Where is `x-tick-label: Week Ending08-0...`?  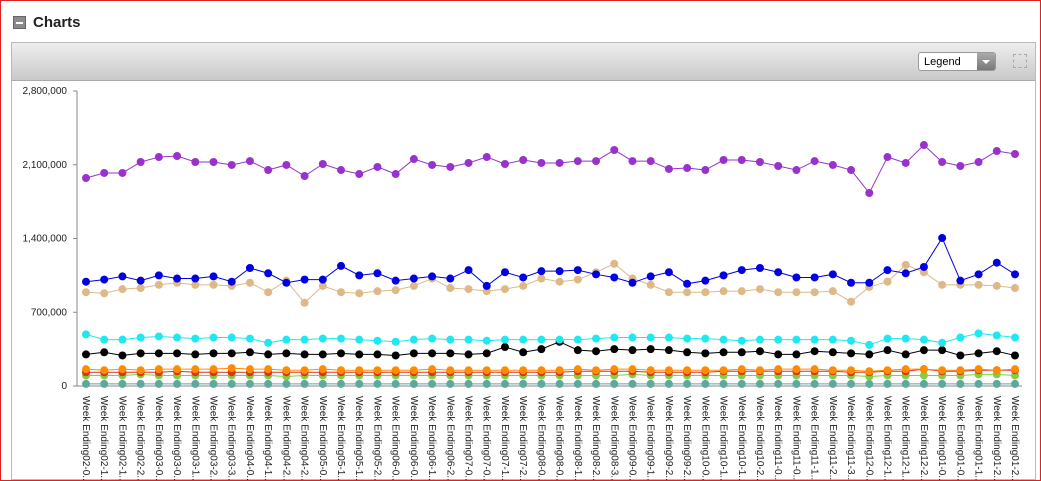
x-tick-label: Week Ending08-0... is located at coordinates (540, 438).